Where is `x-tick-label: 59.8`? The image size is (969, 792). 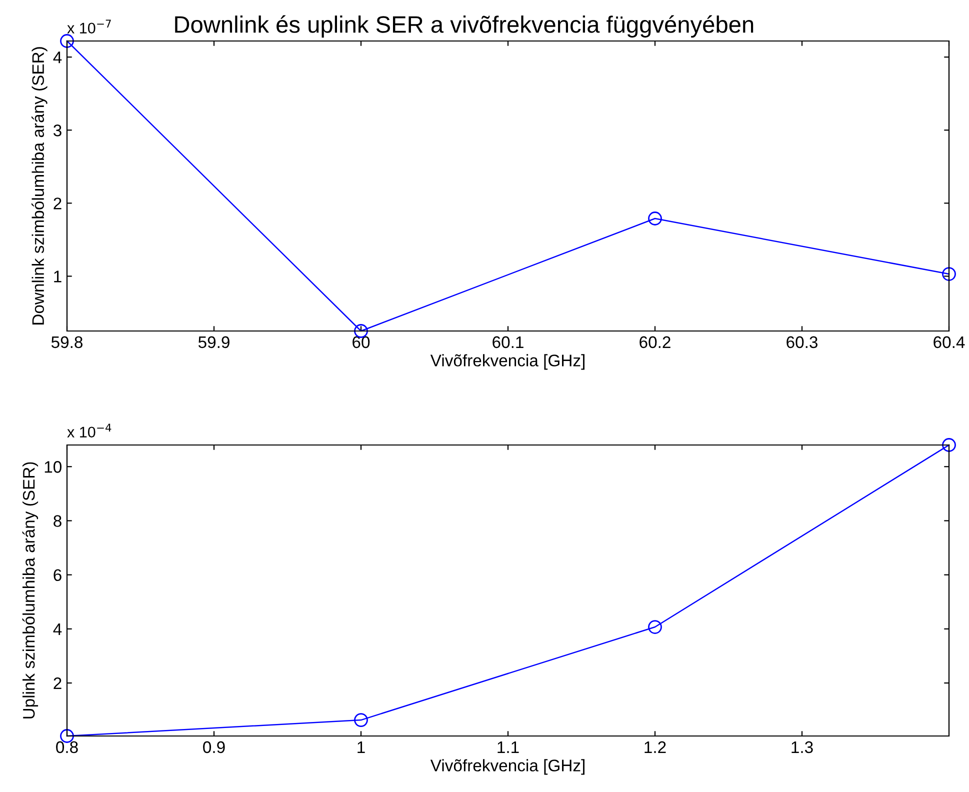 x-tick-label: 59.8 is located at coordinates (66, 342).